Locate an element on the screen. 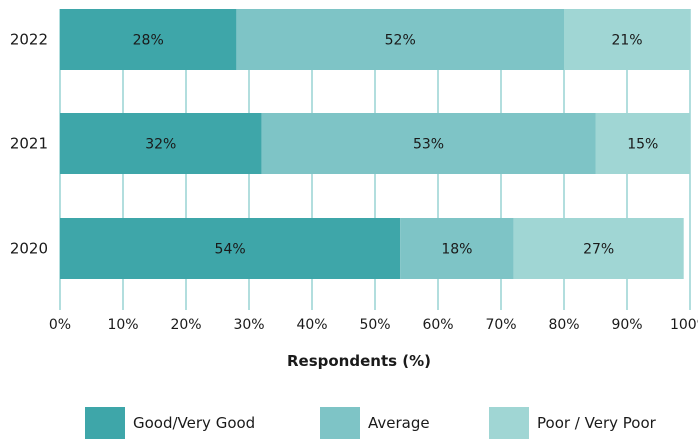 This screenshot has height=439, width=698. bar-value-label: 15% is located at coordinates (642, 145).